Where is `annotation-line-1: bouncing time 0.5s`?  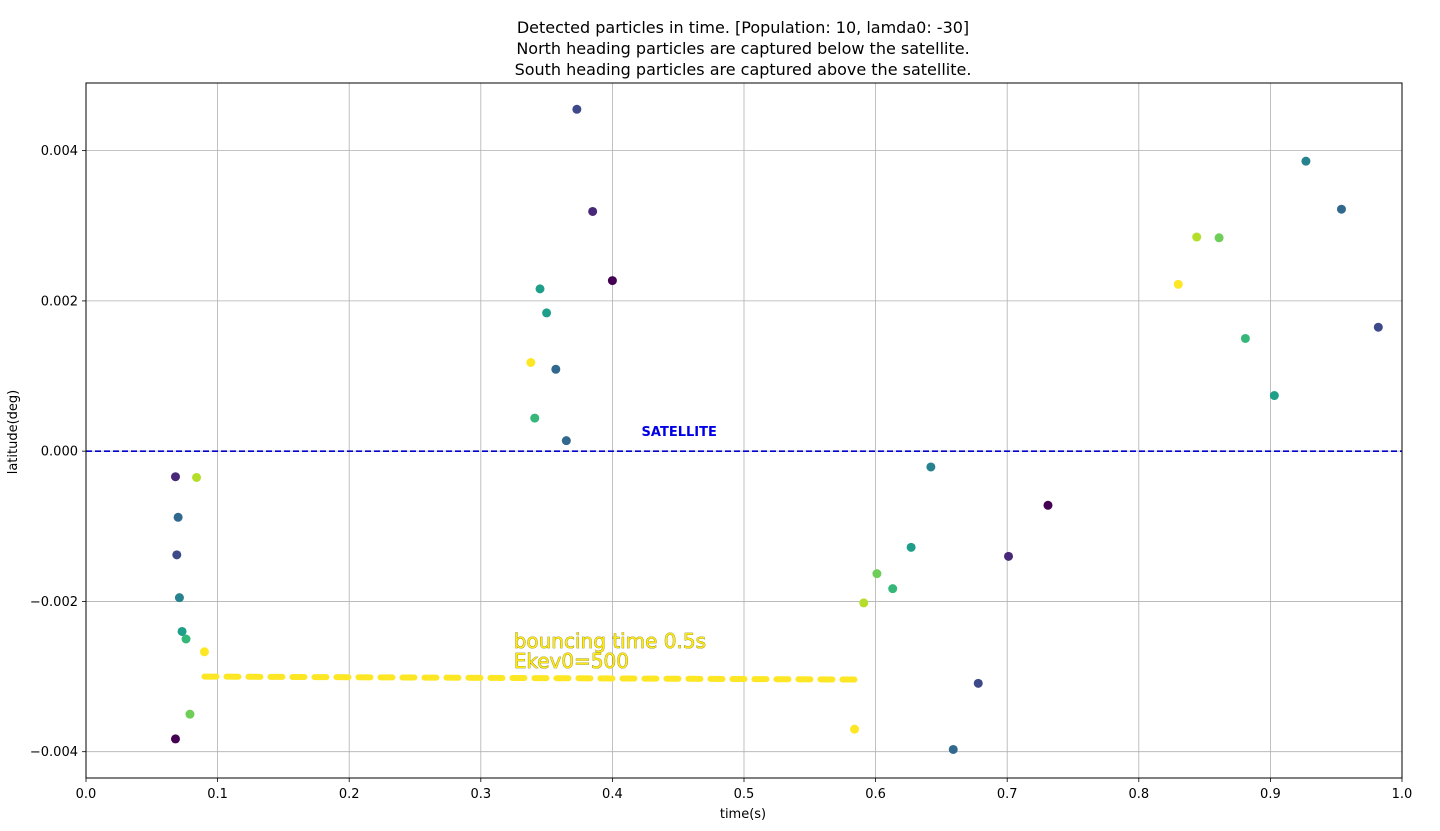 annotation-line-1: bouncing time 0.5s is located at coordinates (610, 641).